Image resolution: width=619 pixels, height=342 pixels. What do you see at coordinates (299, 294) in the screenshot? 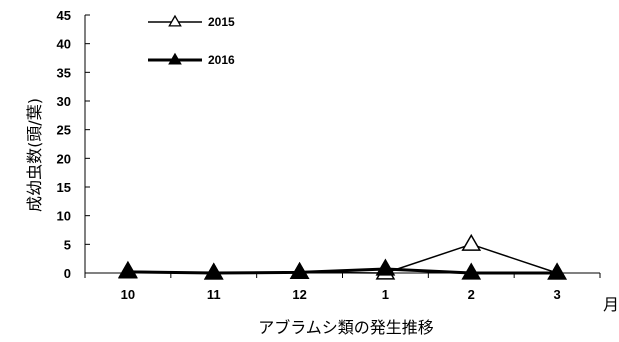
I see `x-tick-label: 12` at bounding box center [299, 294].